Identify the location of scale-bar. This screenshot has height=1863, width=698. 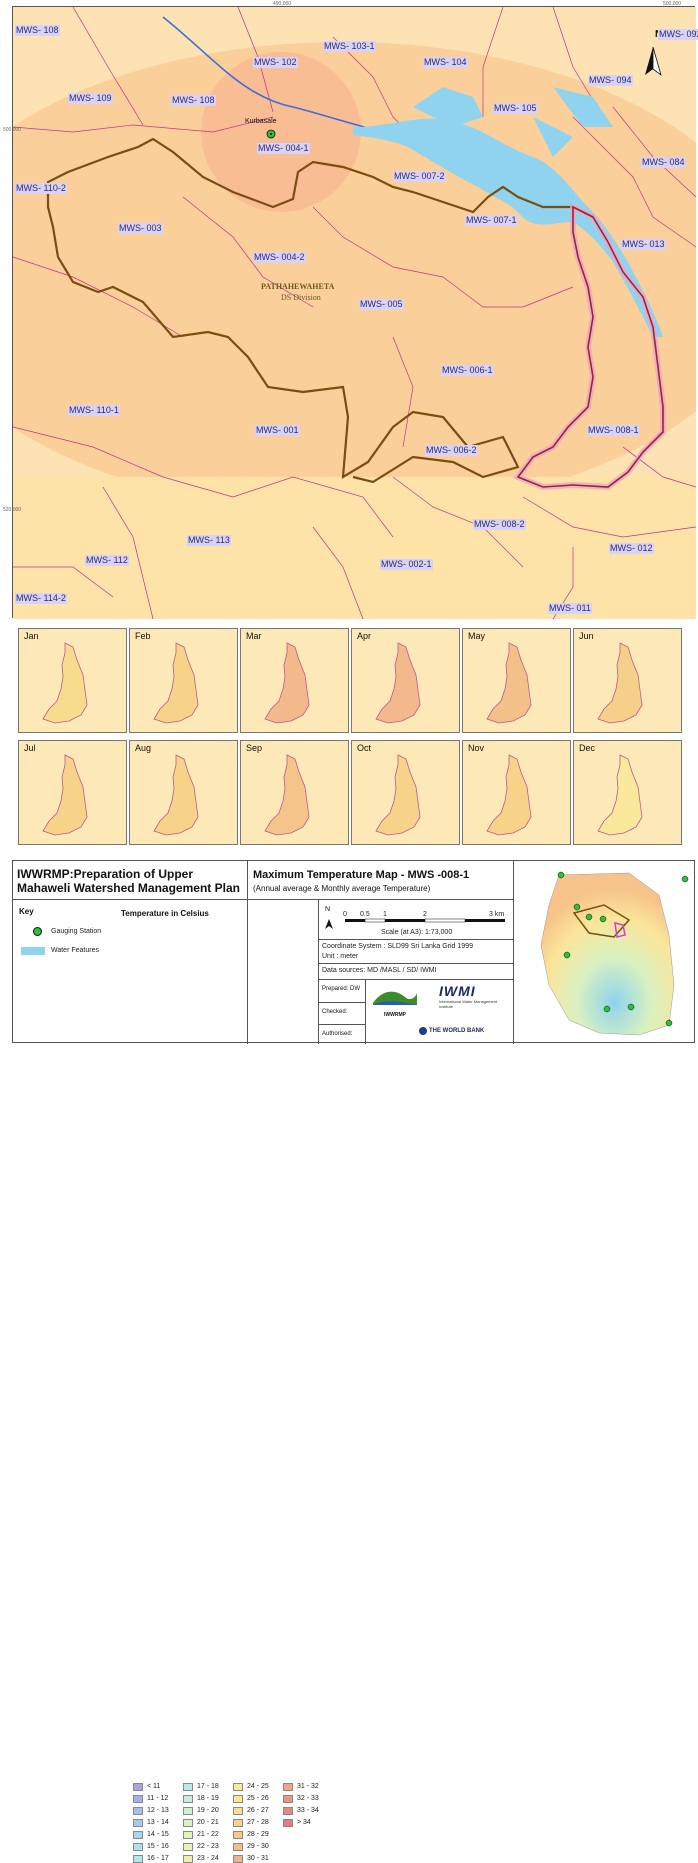
(415, 923).